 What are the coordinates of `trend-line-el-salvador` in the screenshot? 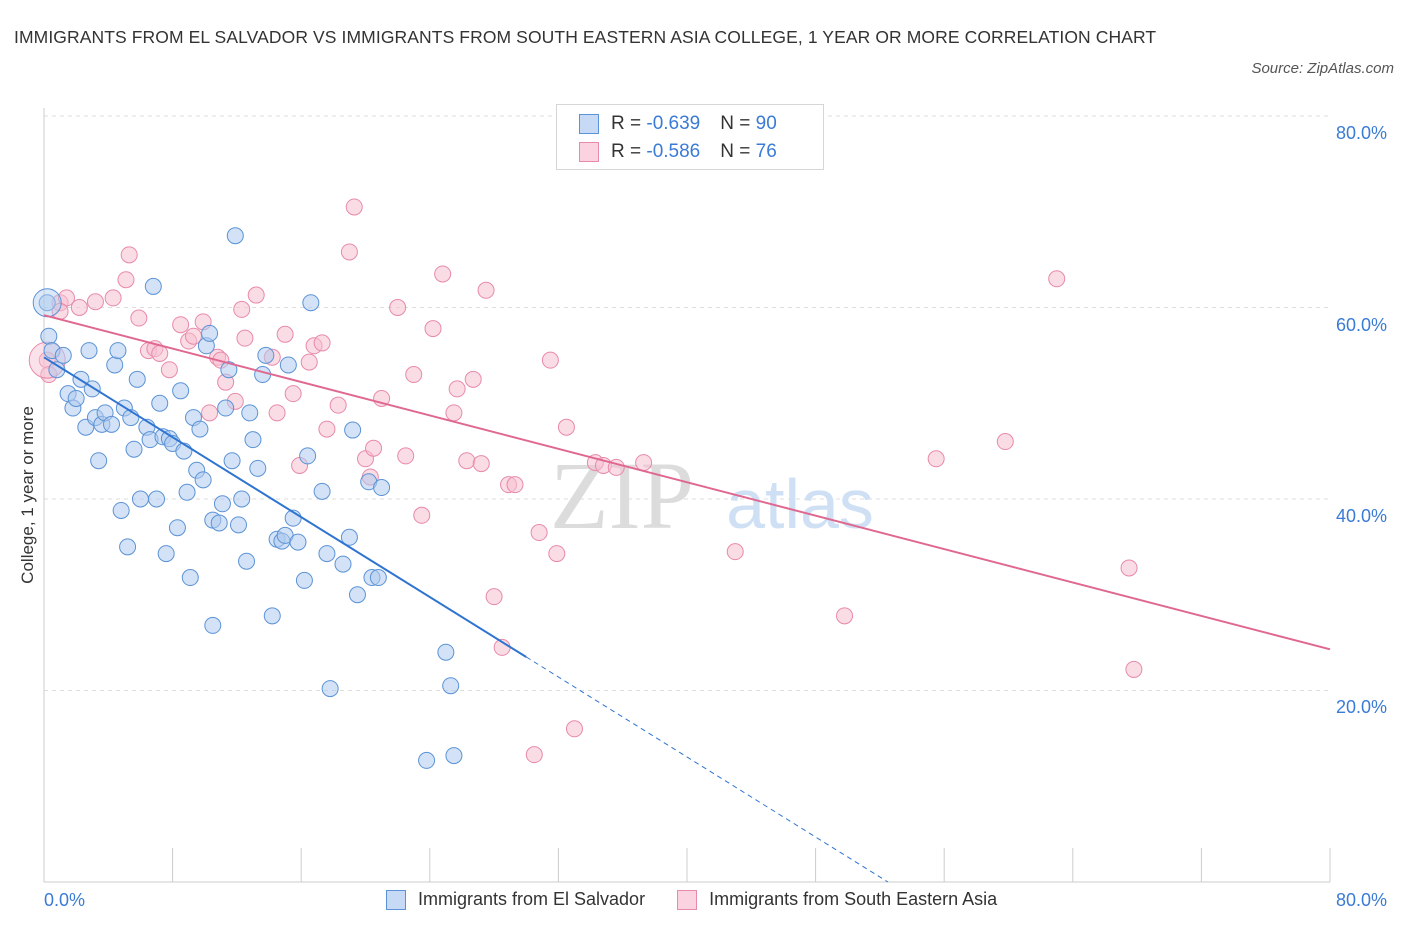 It's located at (285, 507).